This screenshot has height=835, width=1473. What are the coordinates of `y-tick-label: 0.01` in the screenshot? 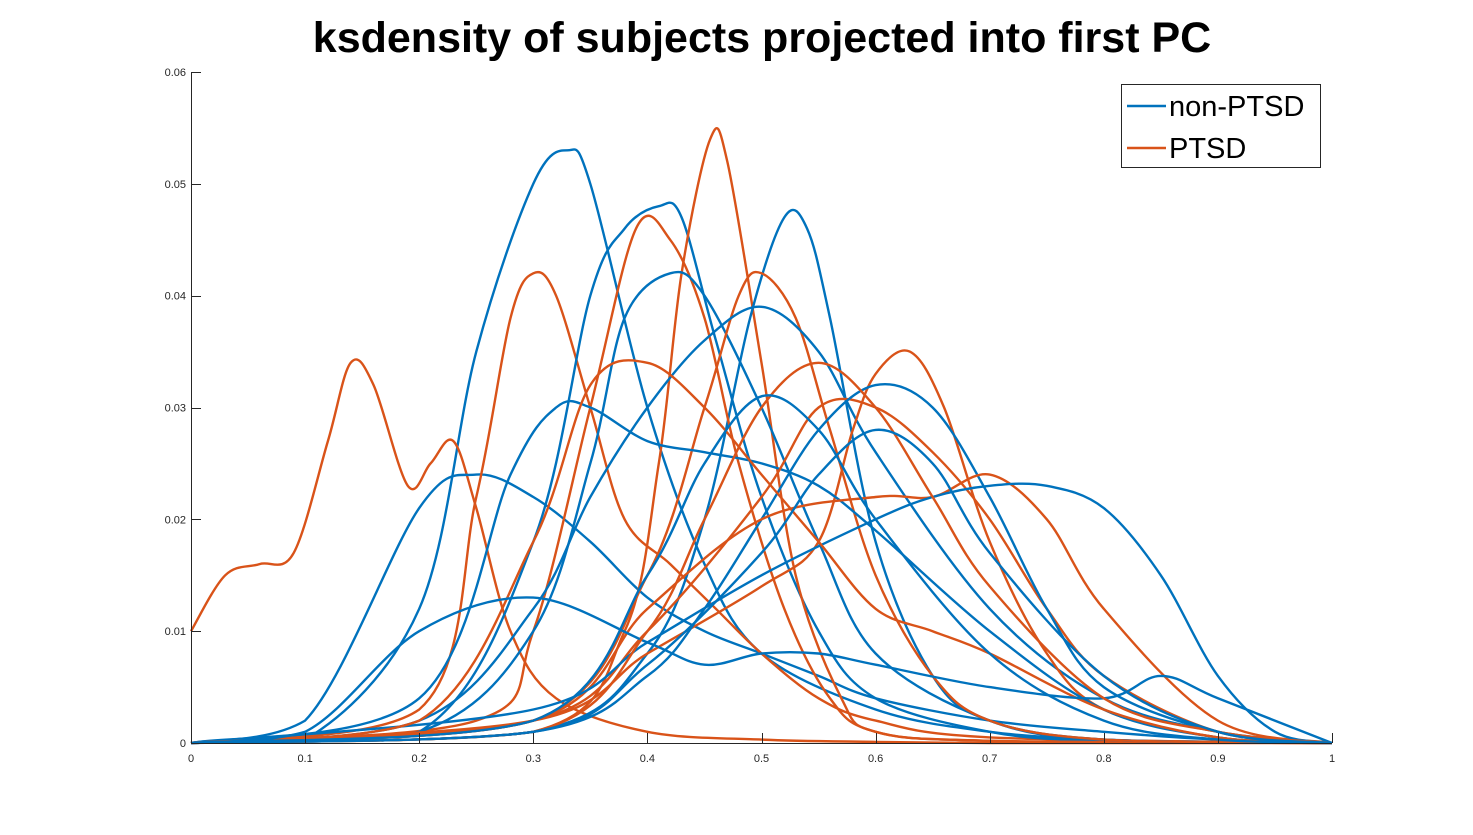 It's located at (175, 632).